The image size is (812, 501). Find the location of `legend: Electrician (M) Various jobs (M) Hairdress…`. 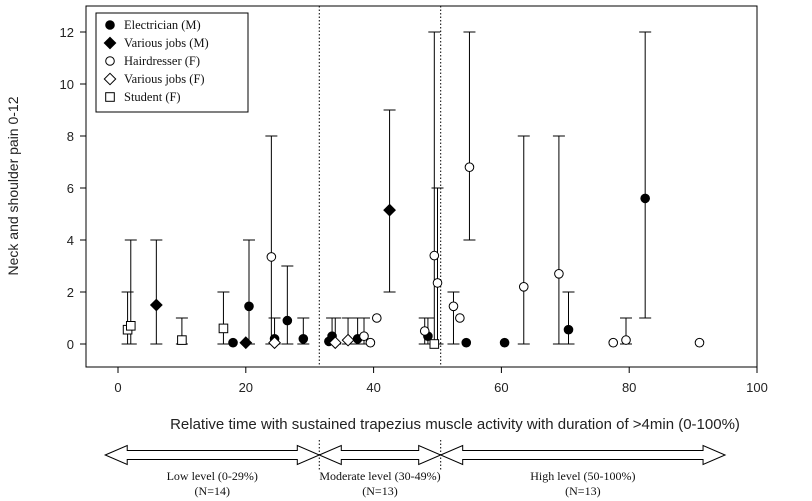

legend: Electrician (M) Various jobs (M) Hairdress… is located at coordinates (172, 62).